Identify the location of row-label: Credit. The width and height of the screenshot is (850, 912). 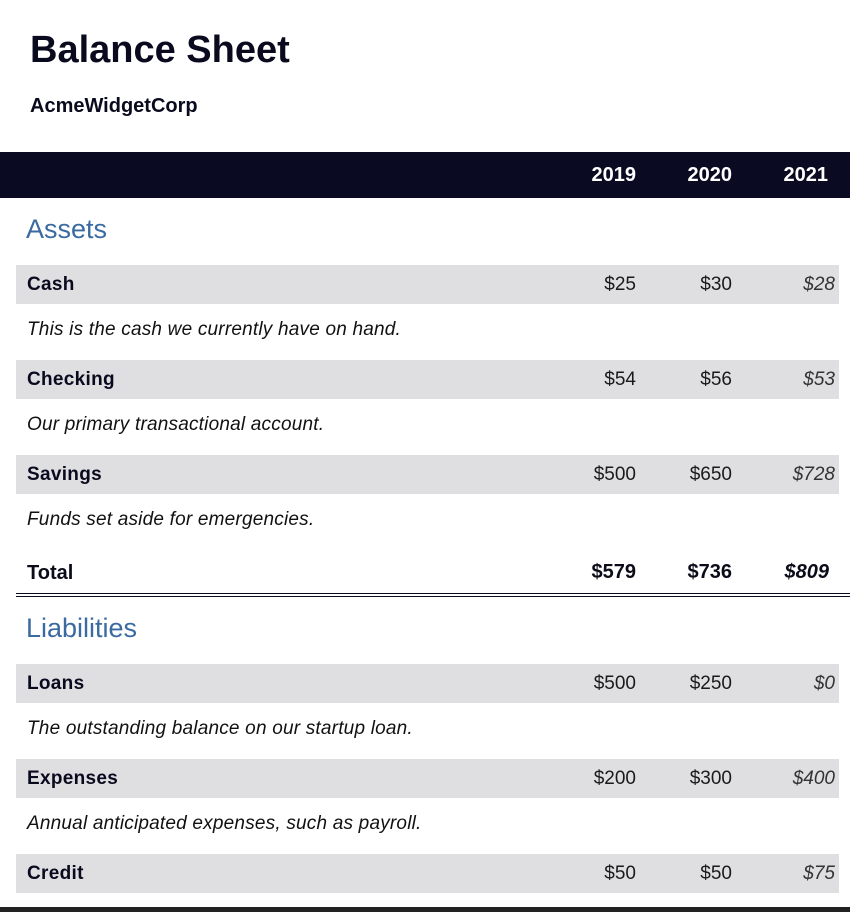
(55, 873).